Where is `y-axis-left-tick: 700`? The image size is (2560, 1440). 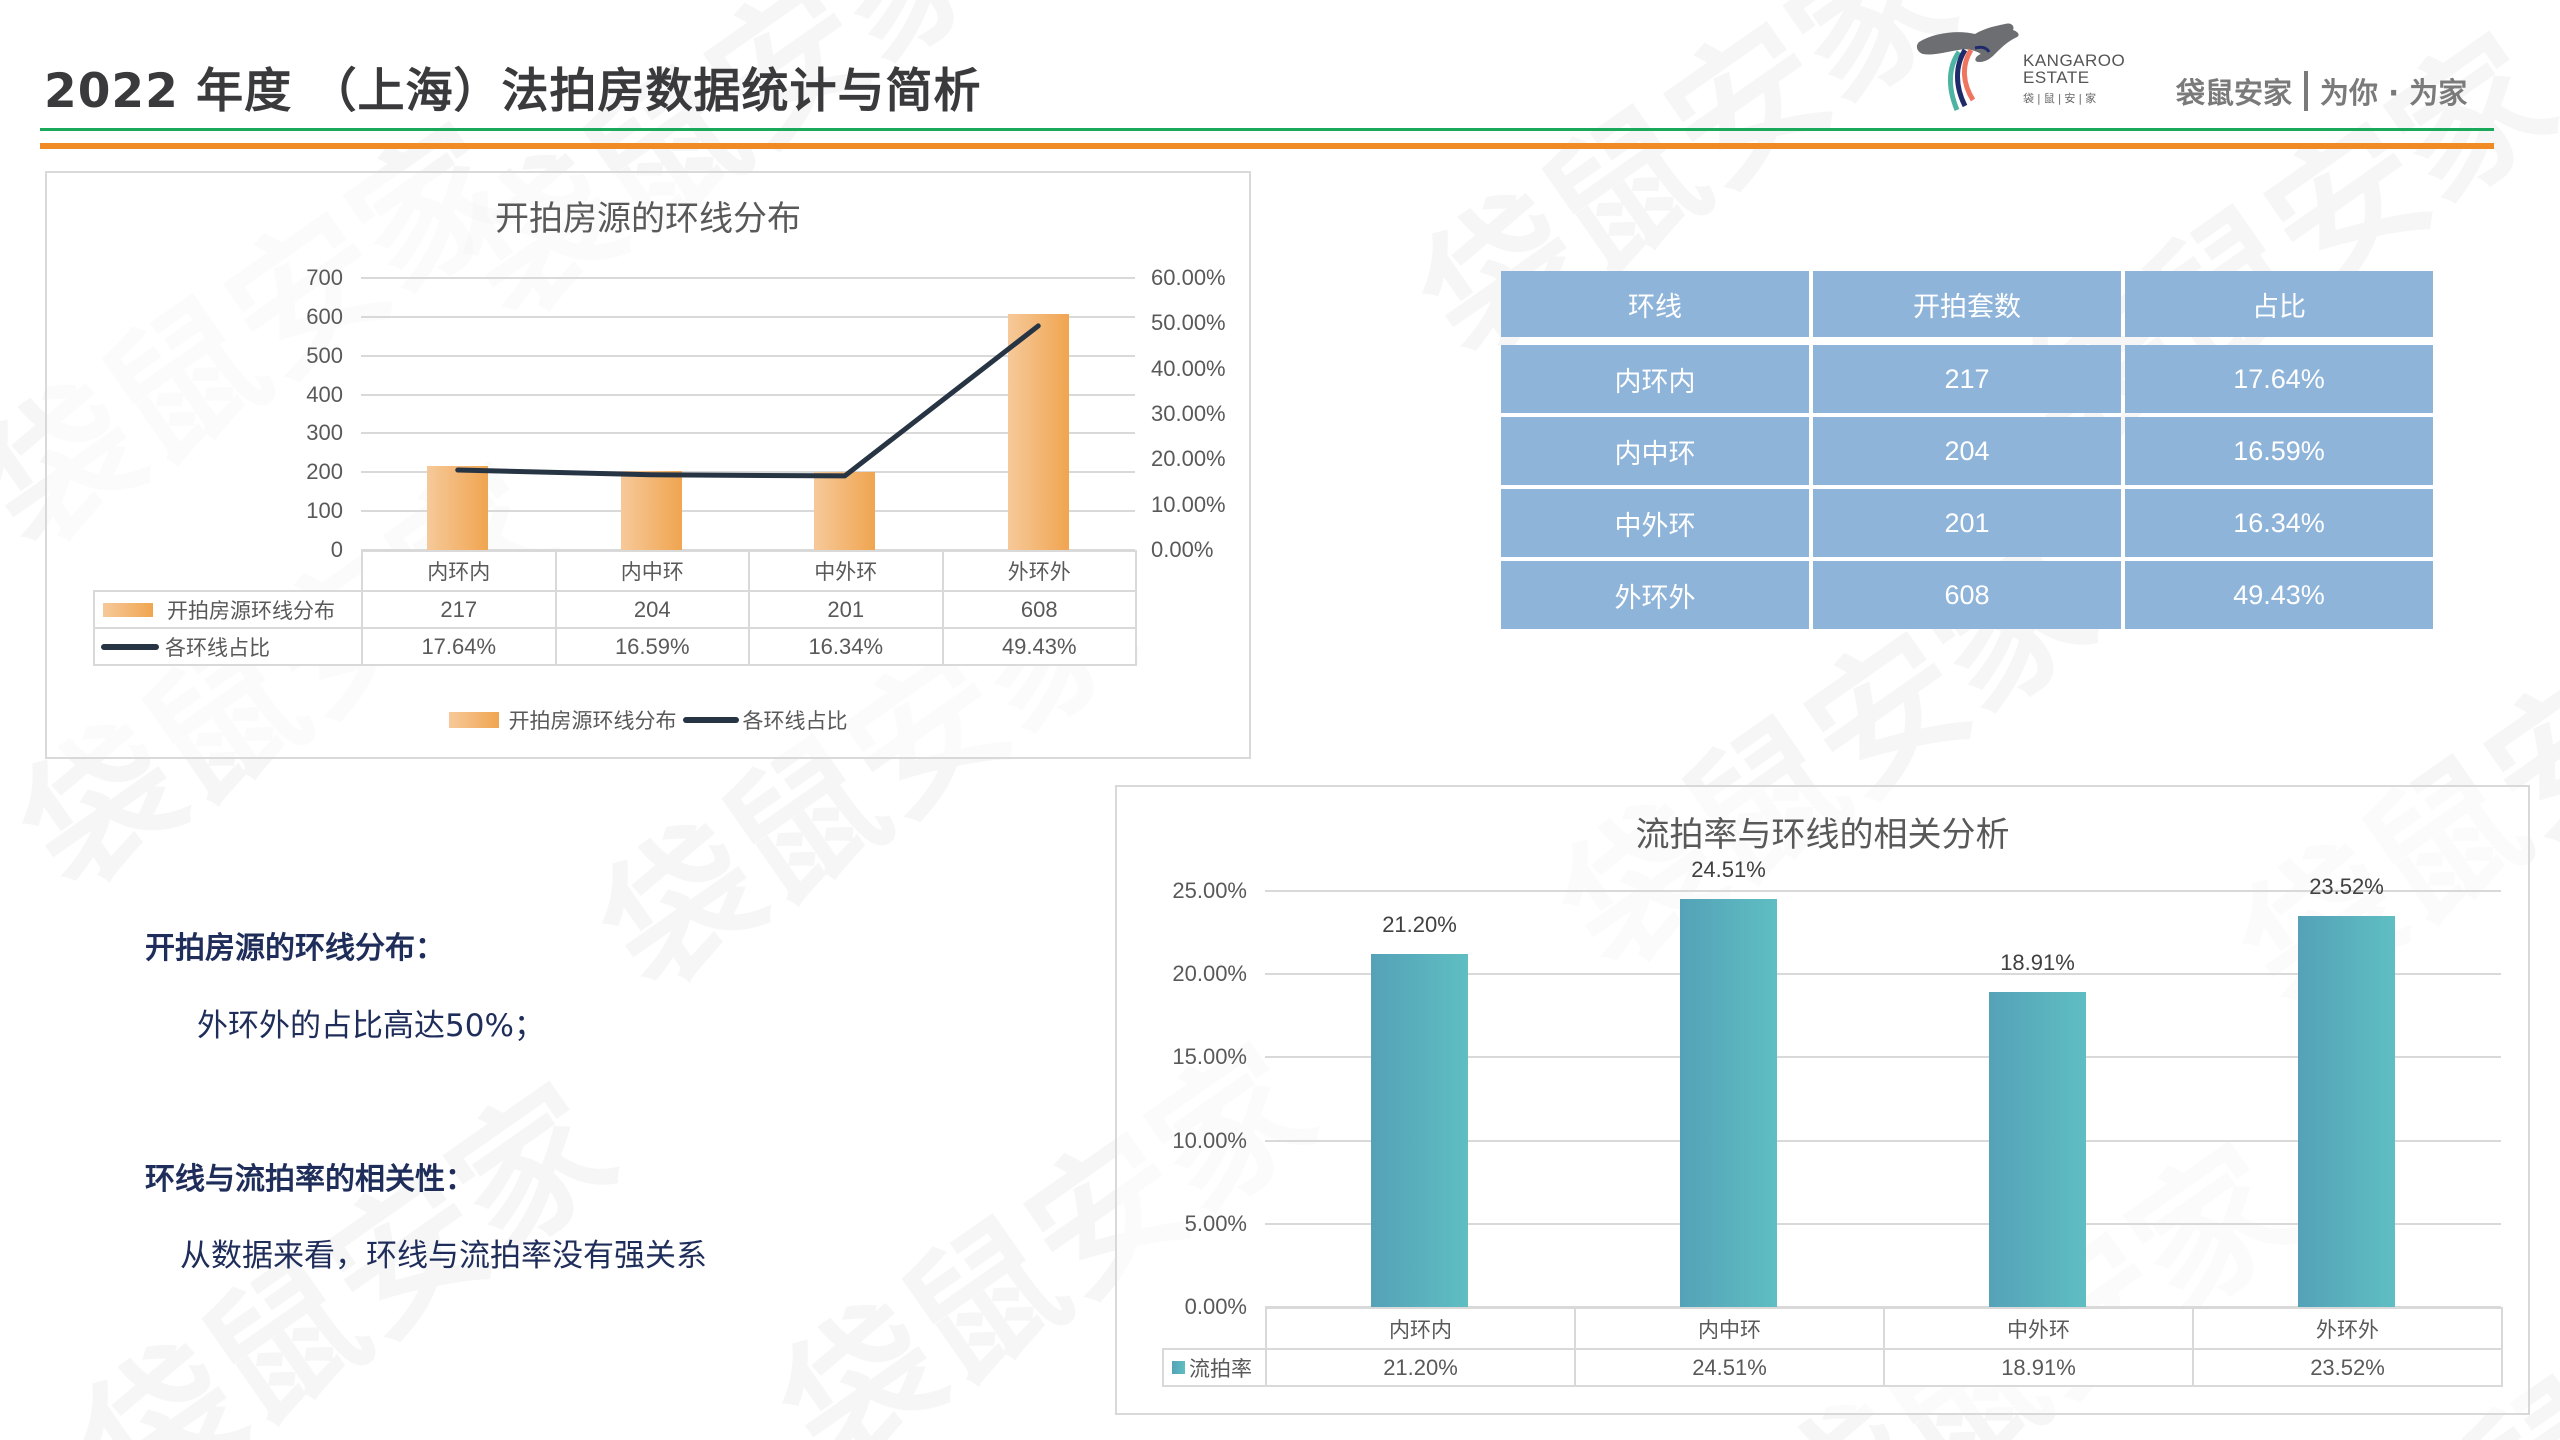 y-axis-left-tick: 700 is located at coordinates (324, 277).